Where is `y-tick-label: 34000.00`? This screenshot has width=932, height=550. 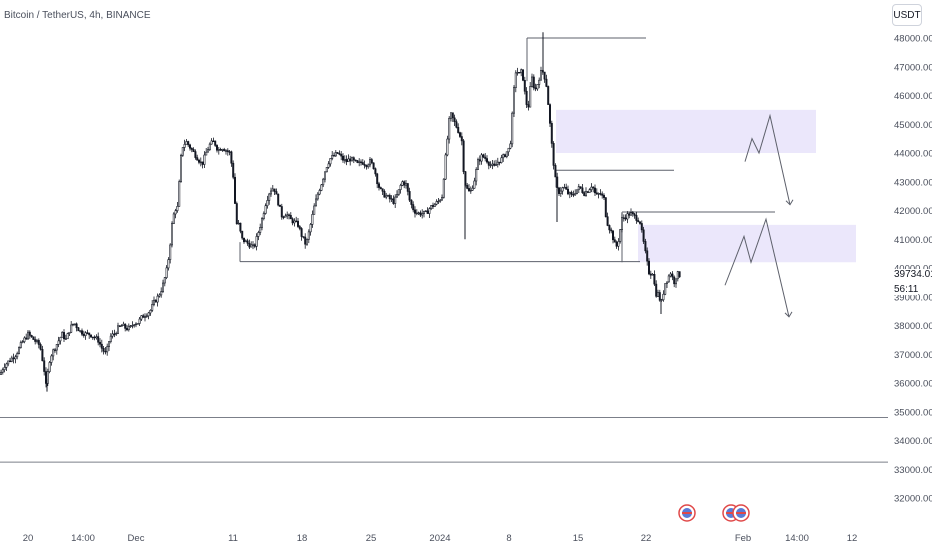
y-tick-label: 34000.00 is located at coordinates (913, 441).